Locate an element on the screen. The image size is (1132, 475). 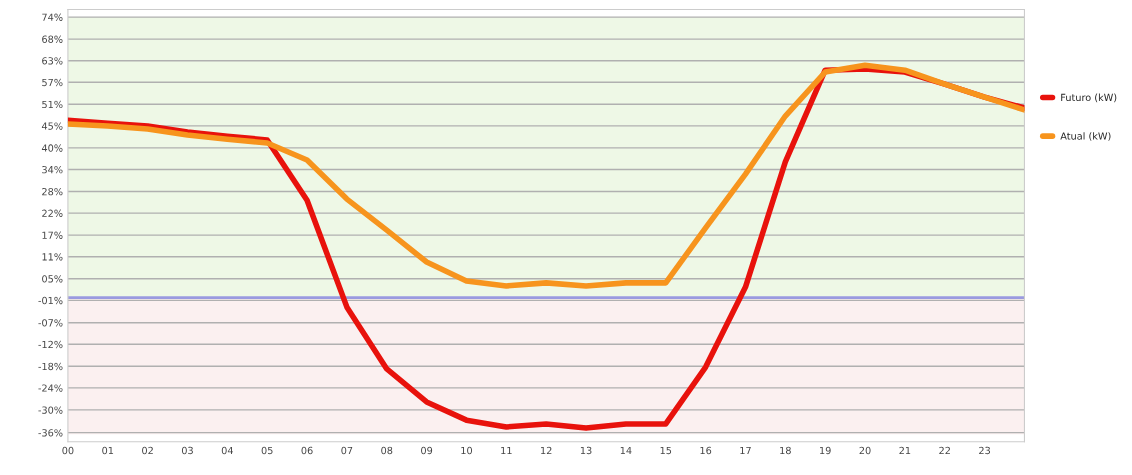
y-tick-label: 51% is located at coordinates (52, 104).